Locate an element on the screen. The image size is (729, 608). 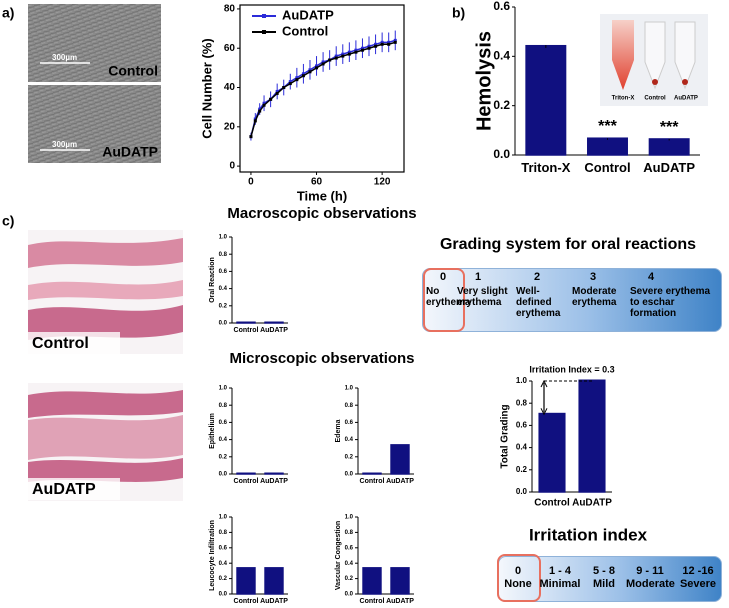
x-tick-label: 120 is located at coordinates (382, 182).